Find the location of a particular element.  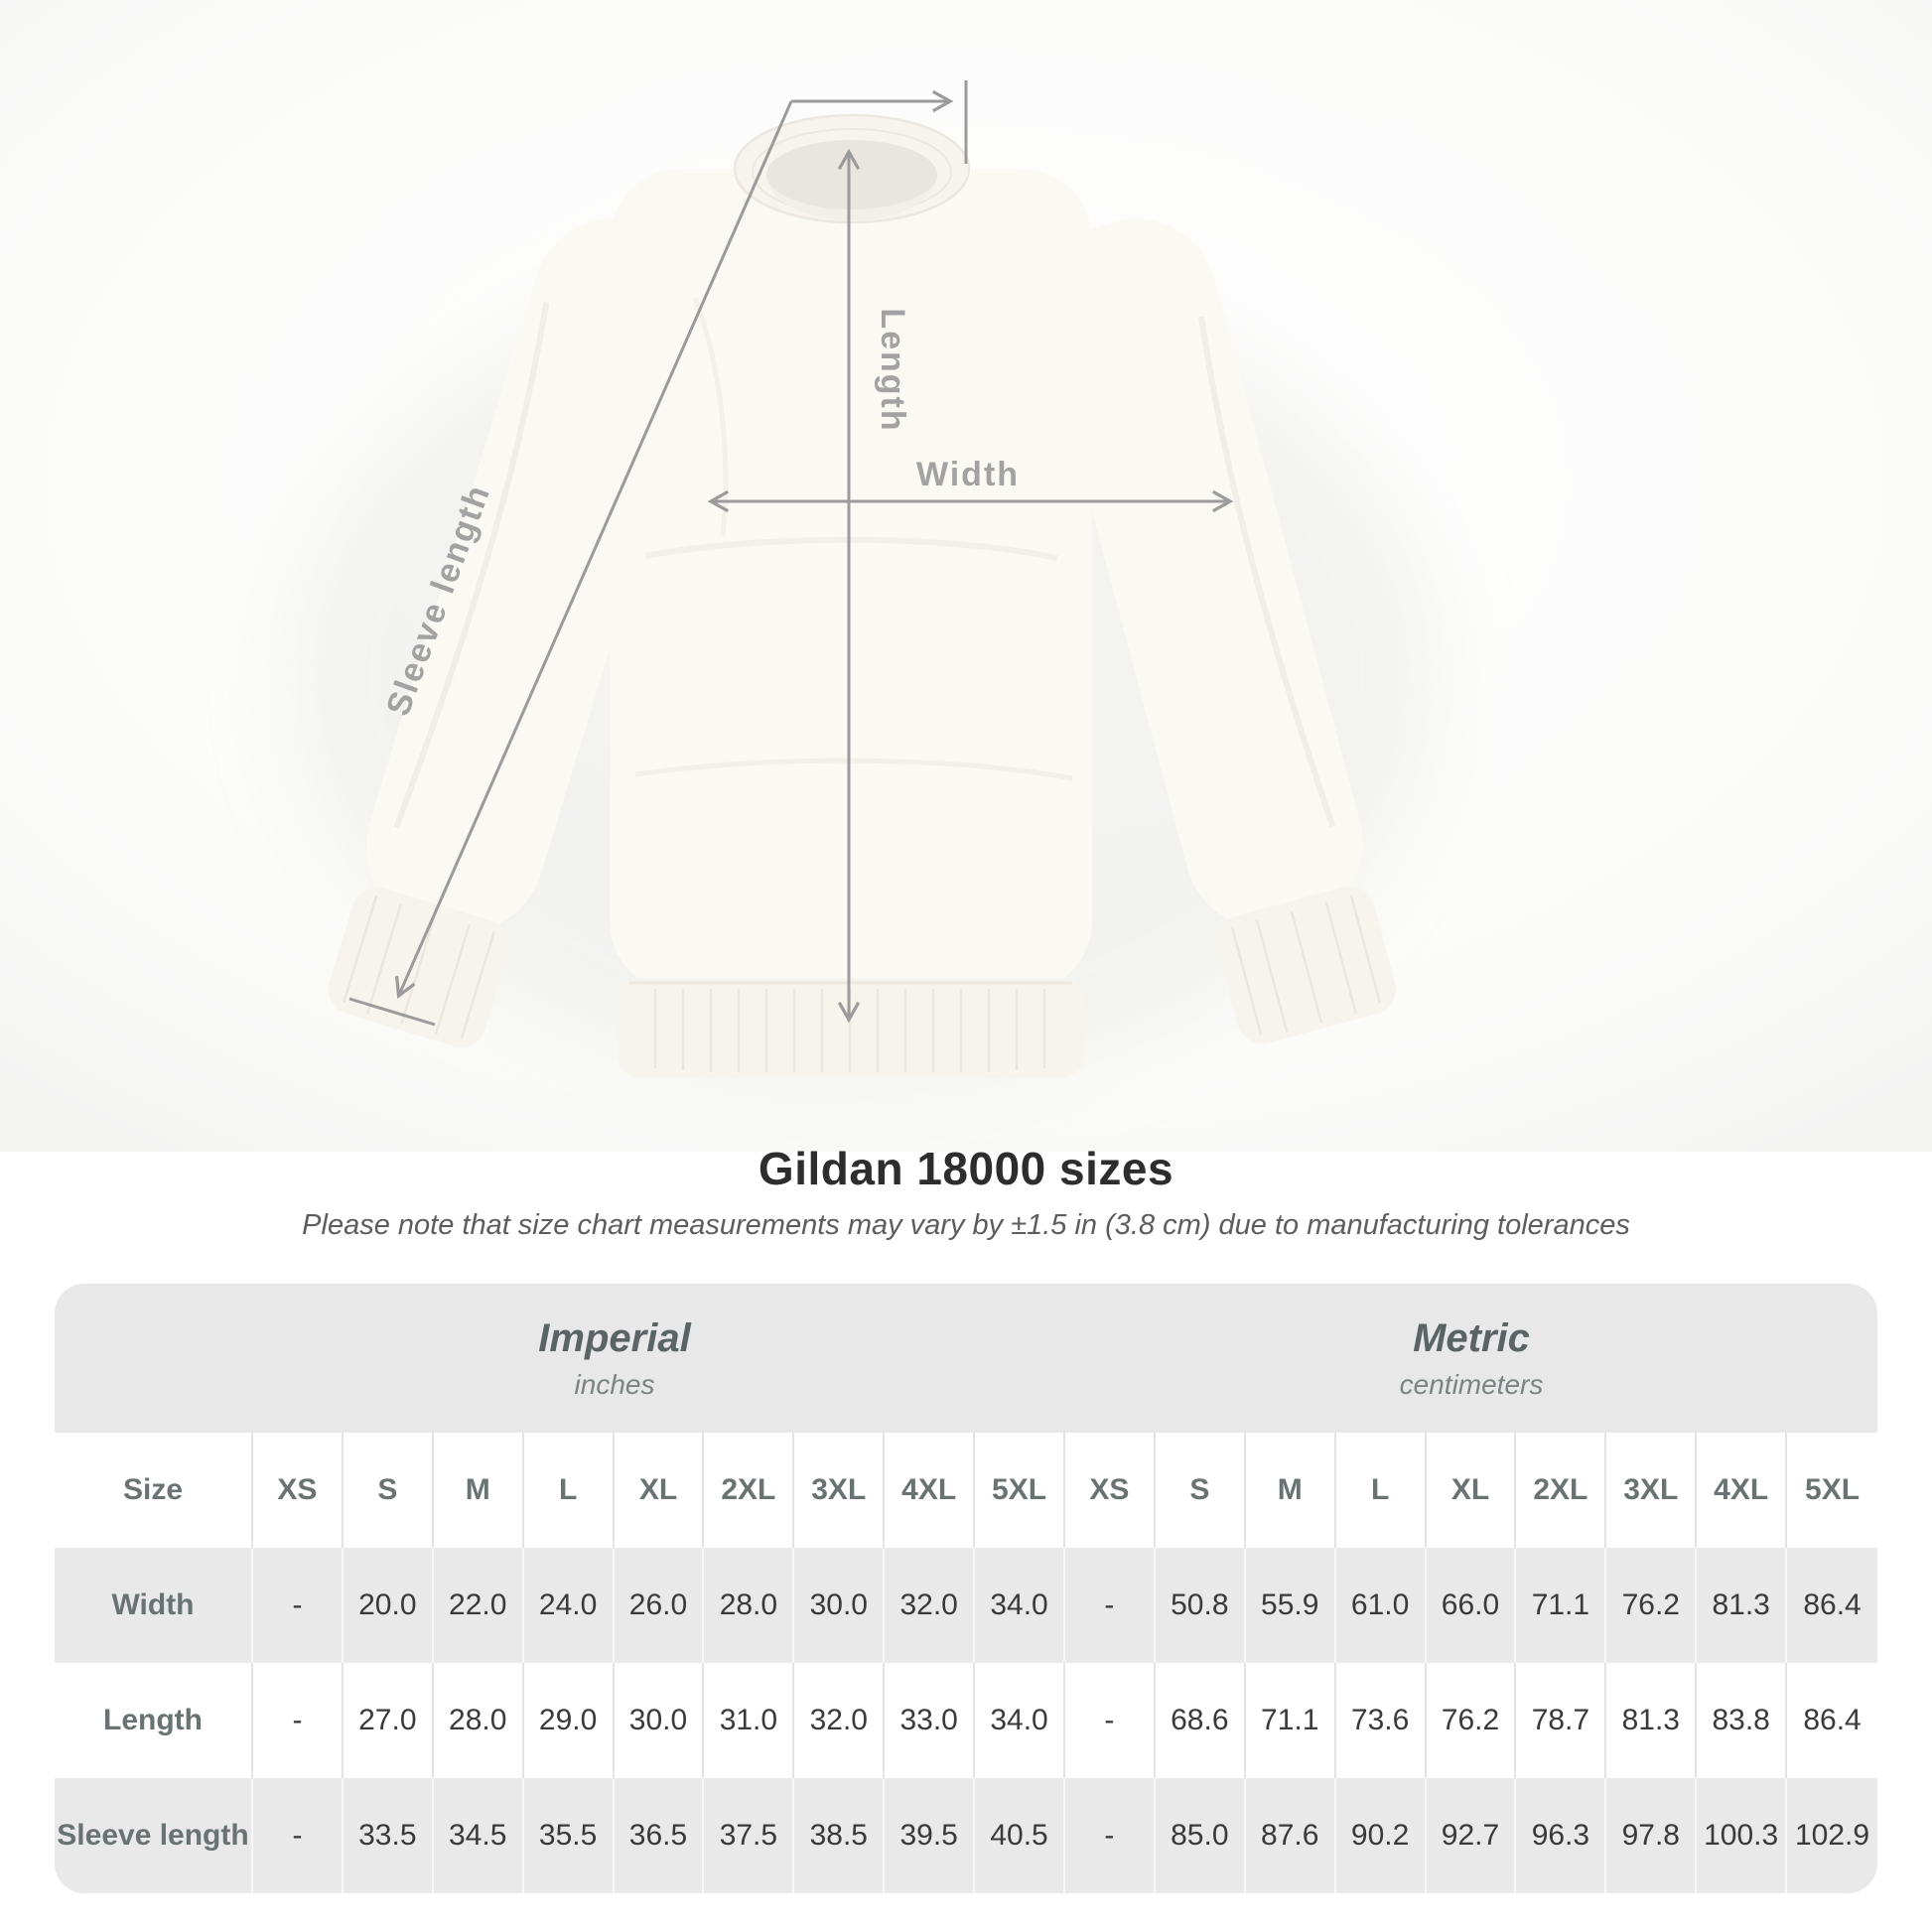

table-cell: 40.5 is located at coordinates (1020, 1836).